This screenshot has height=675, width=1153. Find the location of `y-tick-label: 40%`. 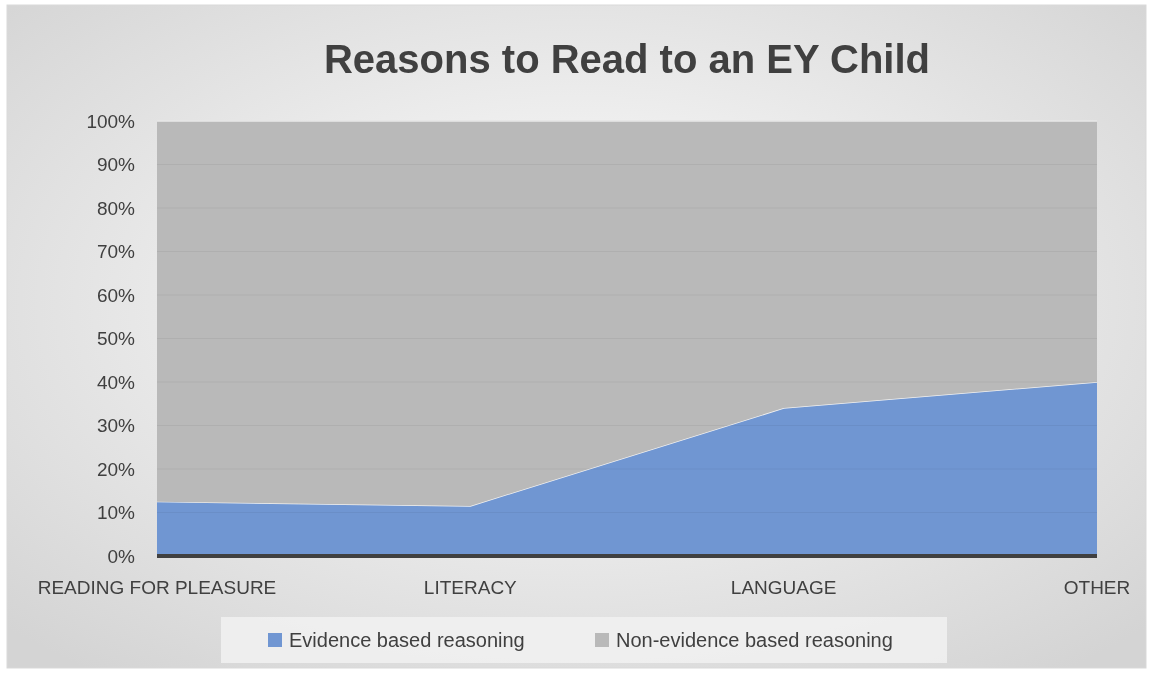

y-tick-label: 40% is located at coordinates (116, 382).